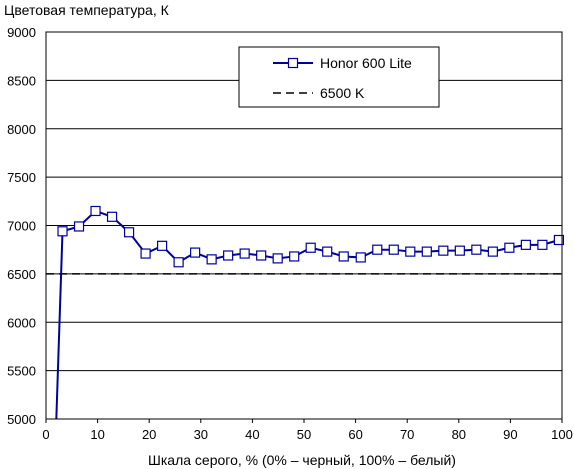  What do you see at coordinates (201, 434) in the screenshot?
I see `x-tick-label-30: 30` at bounding box center [201, 434].